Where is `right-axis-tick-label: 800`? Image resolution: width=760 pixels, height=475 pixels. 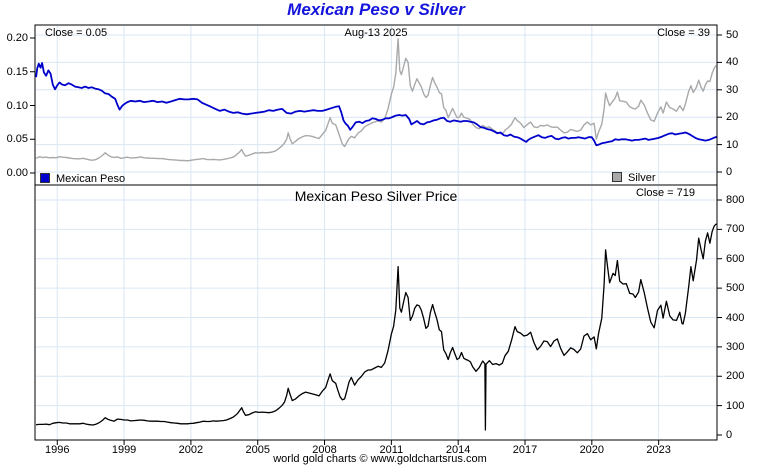
right-axis-tick-label: 800 is located at coordinates (735, 200).